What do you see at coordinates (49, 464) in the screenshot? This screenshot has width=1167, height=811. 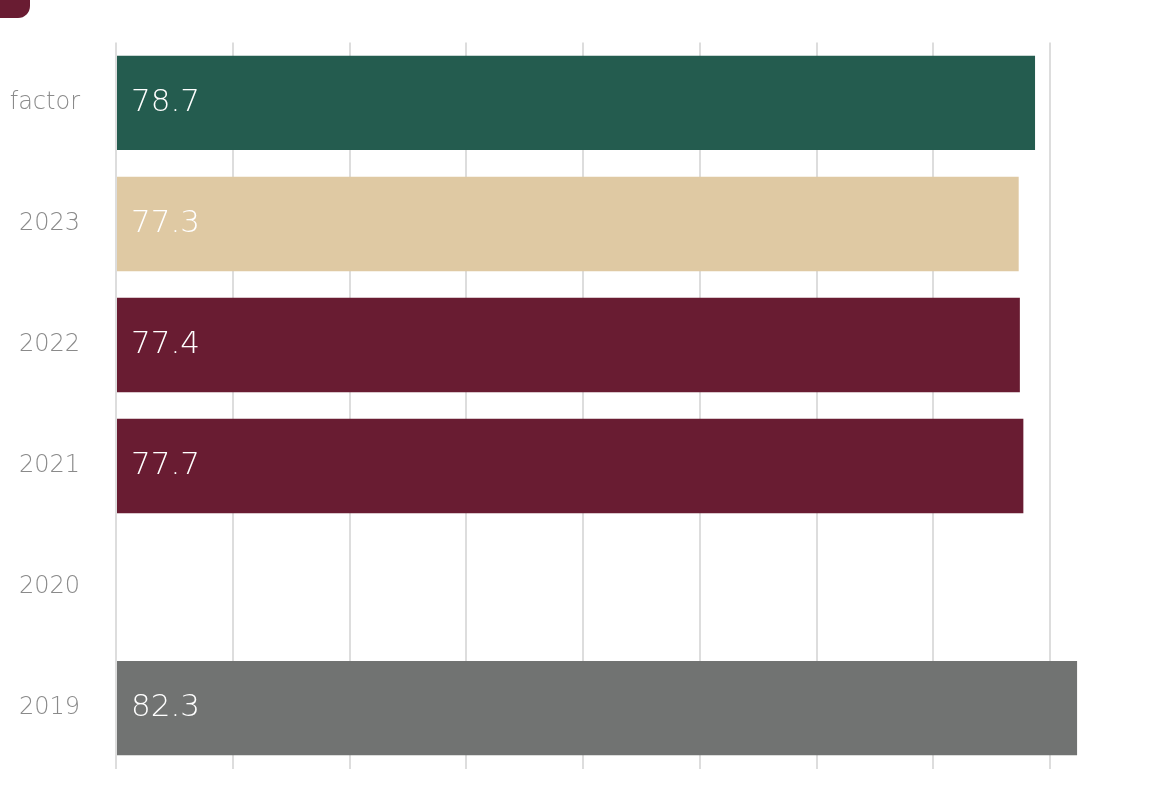 I see `y-tick-label: 2021` at bounding box center [49, 464].